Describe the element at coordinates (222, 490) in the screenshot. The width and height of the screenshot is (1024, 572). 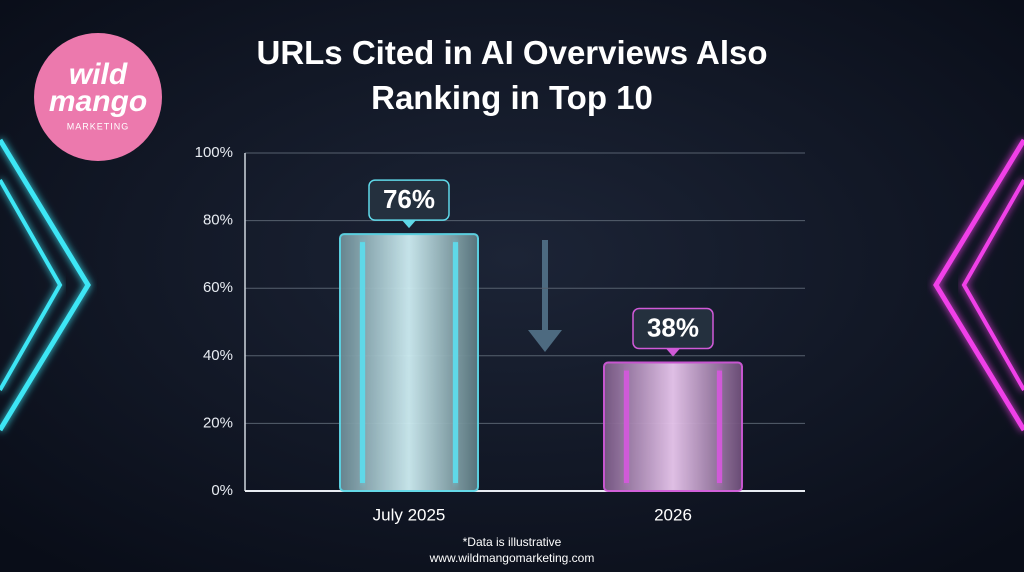
I see `y-tick-label: 0%` at that location.